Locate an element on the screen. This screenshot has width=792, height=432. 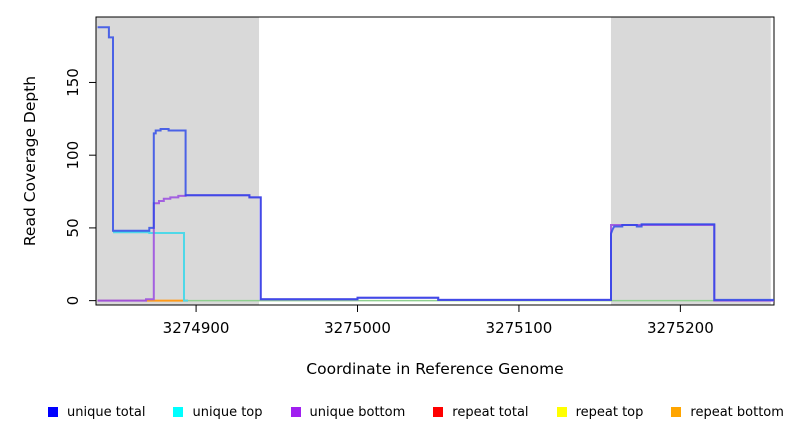
legend-item-unique-total: unique total is located at coordinates (96, 412).